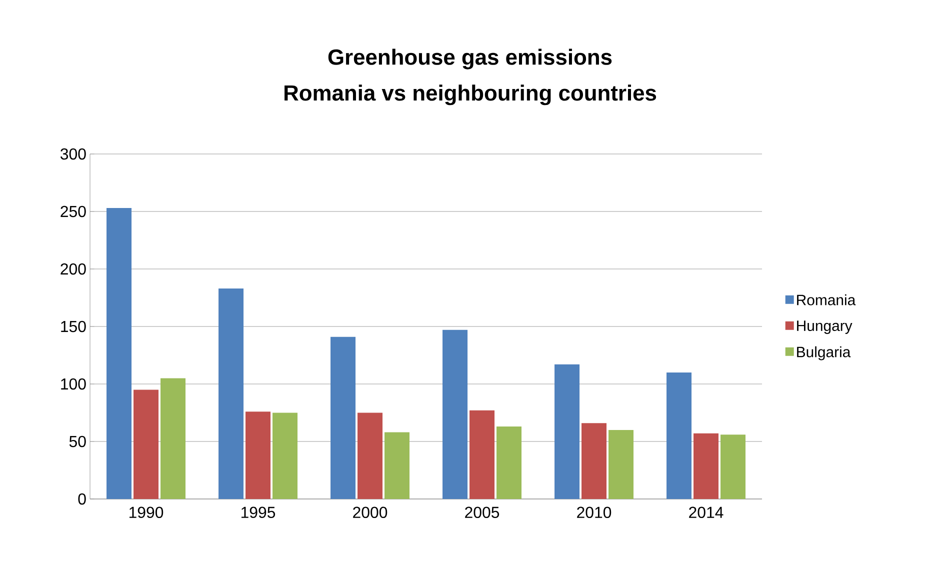  What do you see at coordinates (82, 499) in the screenshot?
I see `y-tick-label: 0` at bounding box center [82, 499].